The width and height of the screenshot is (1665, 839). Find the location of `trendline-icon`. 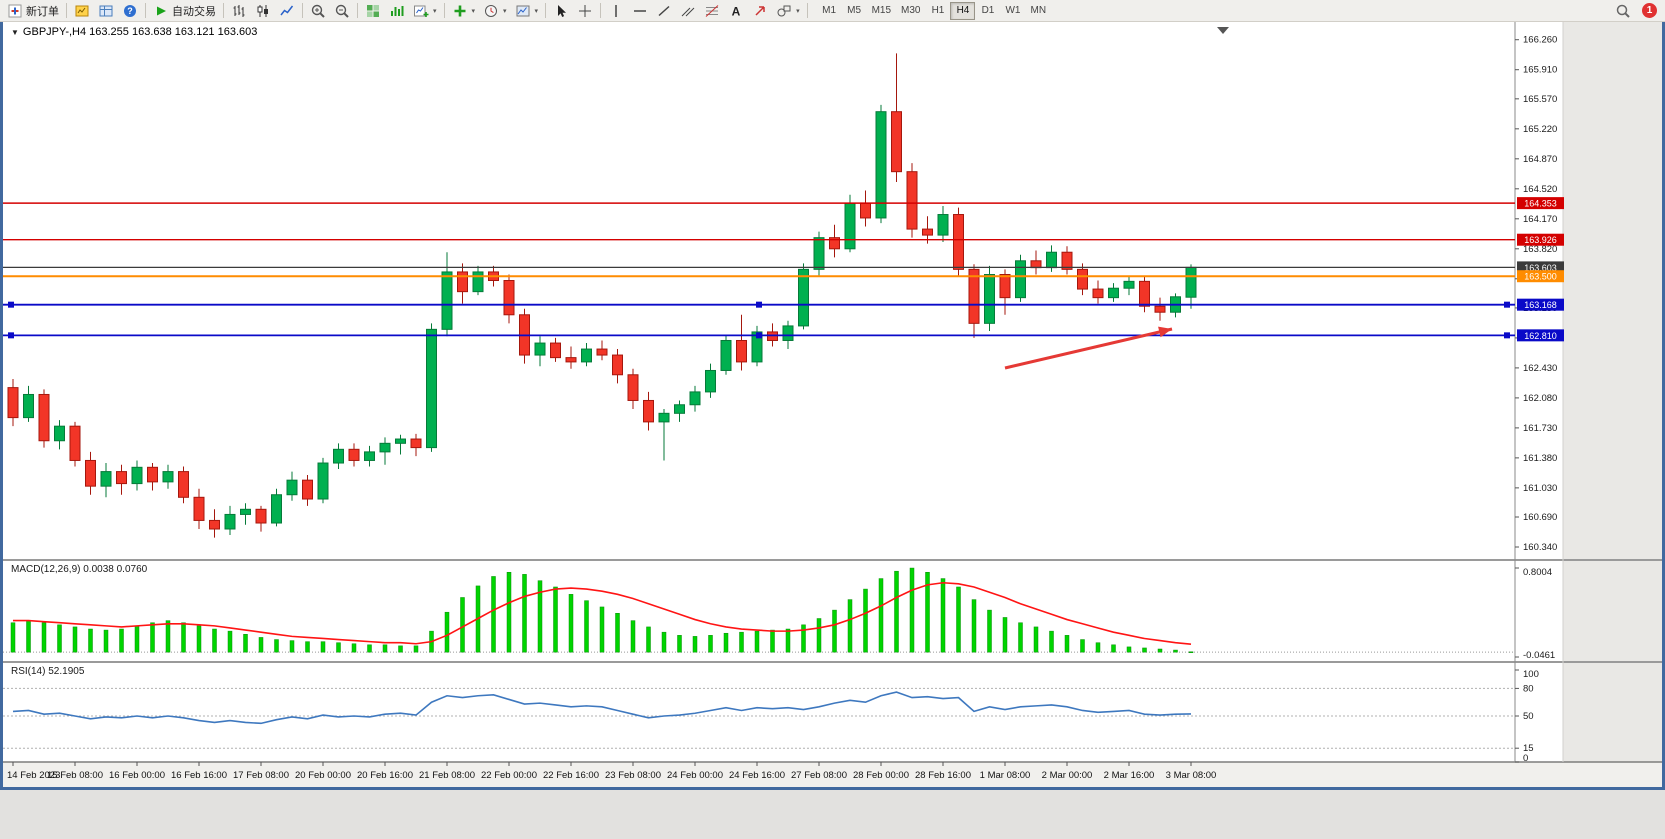

trendline-icon is located at coordinates (664, 11).